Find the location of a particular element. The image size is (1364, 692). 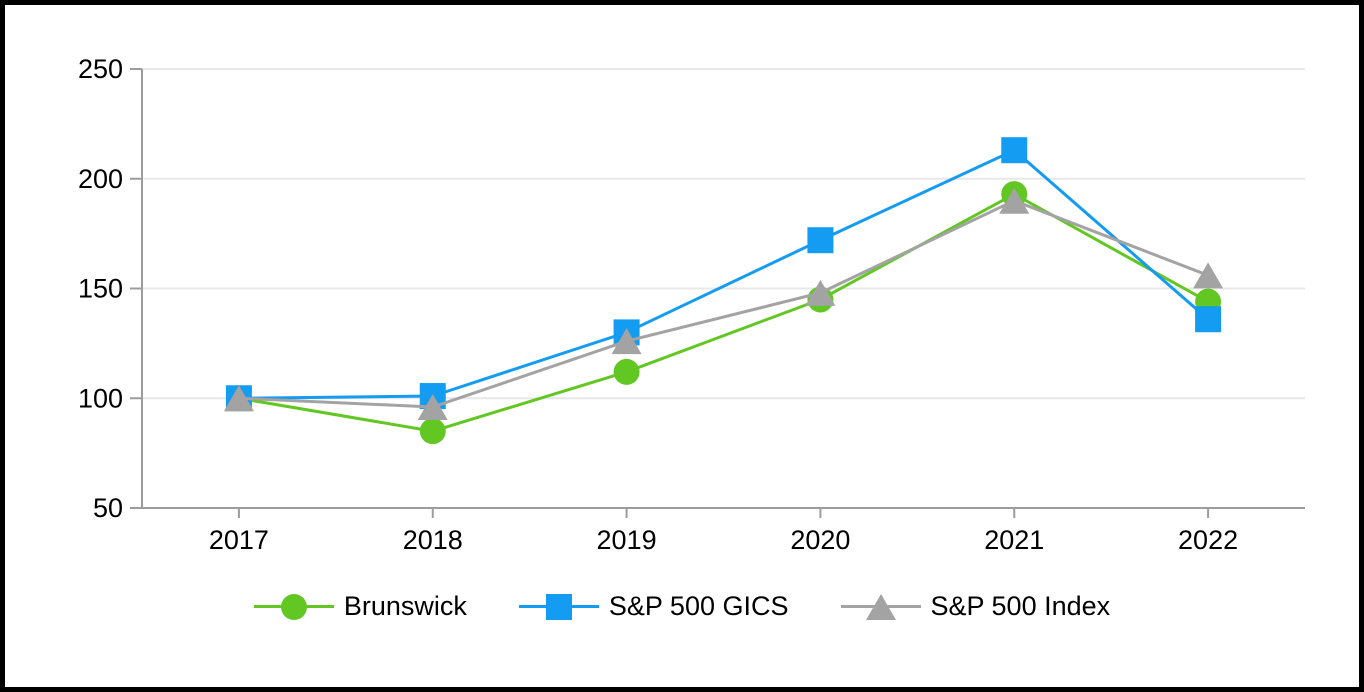

x-tick-label: 2022 is located at coordinates (1208, 540).